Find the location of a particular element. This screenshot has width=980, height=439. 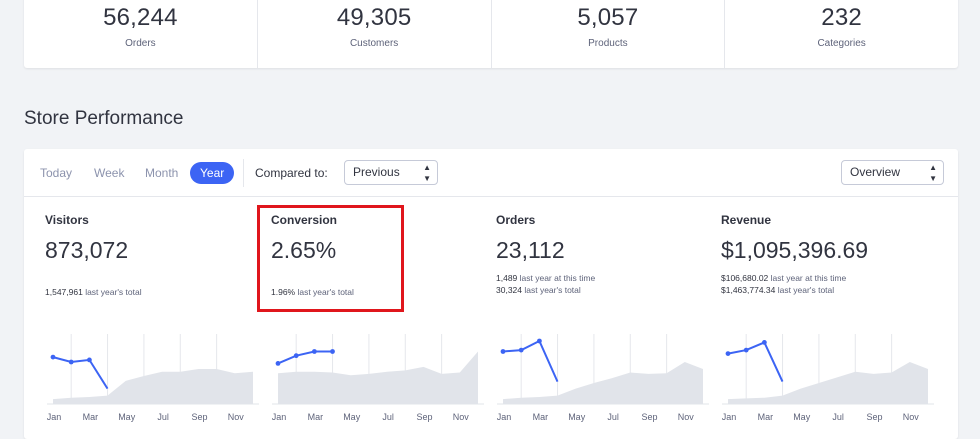

stat-value: 232 is located at coordinates (841, 17).